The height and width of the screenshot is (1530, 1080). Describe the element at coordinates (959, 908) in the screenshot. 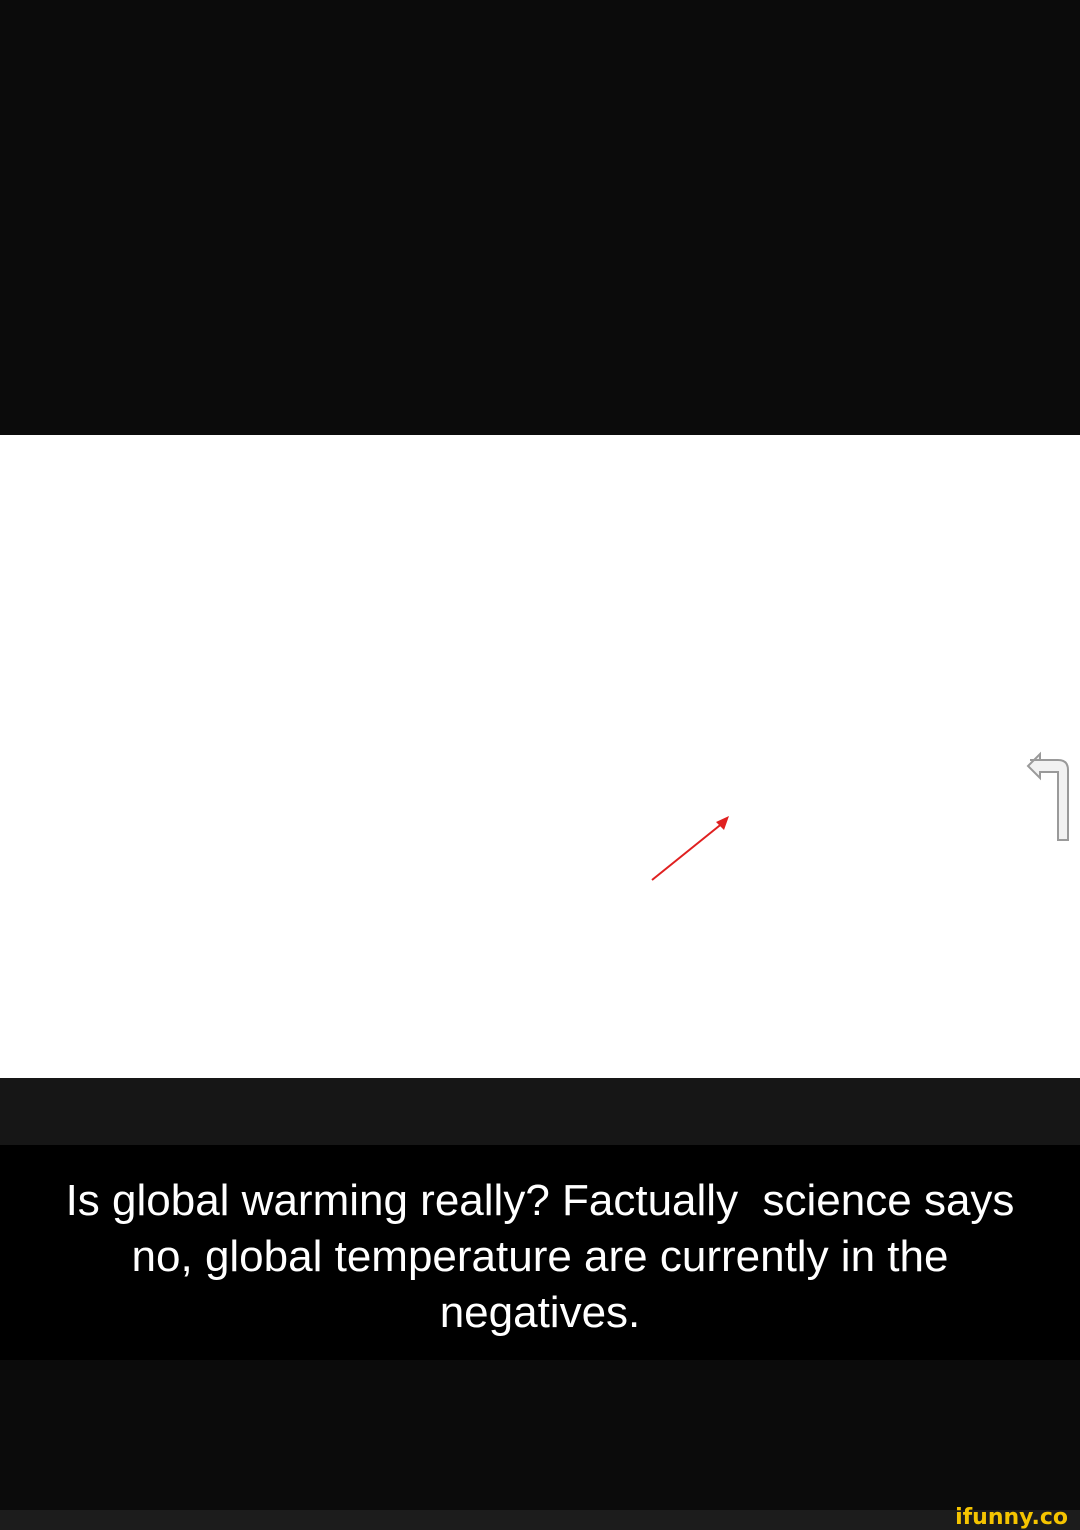

I see `note-box` at that location.